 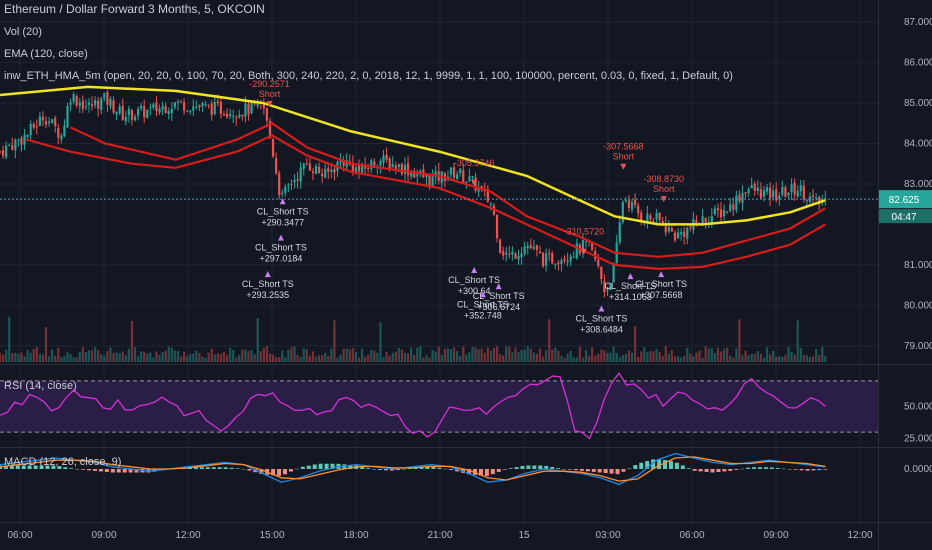 What do you see at coordinates (63, 462) in the screenshot?
I see `macd-legend: MACD (12, 26, close, 9)` at bounding box center [63, 462].